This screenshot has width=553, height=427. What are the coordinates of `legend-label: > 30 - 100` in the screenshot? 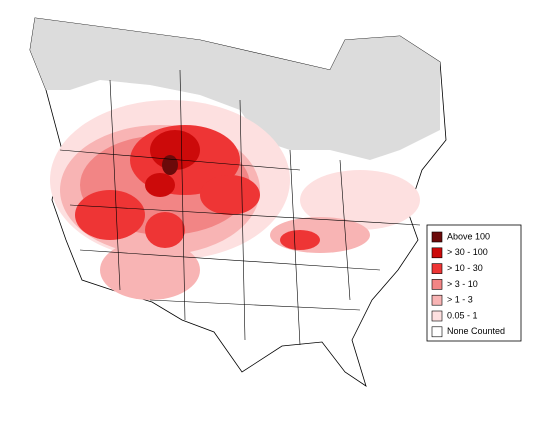 It's located at (467, 252).